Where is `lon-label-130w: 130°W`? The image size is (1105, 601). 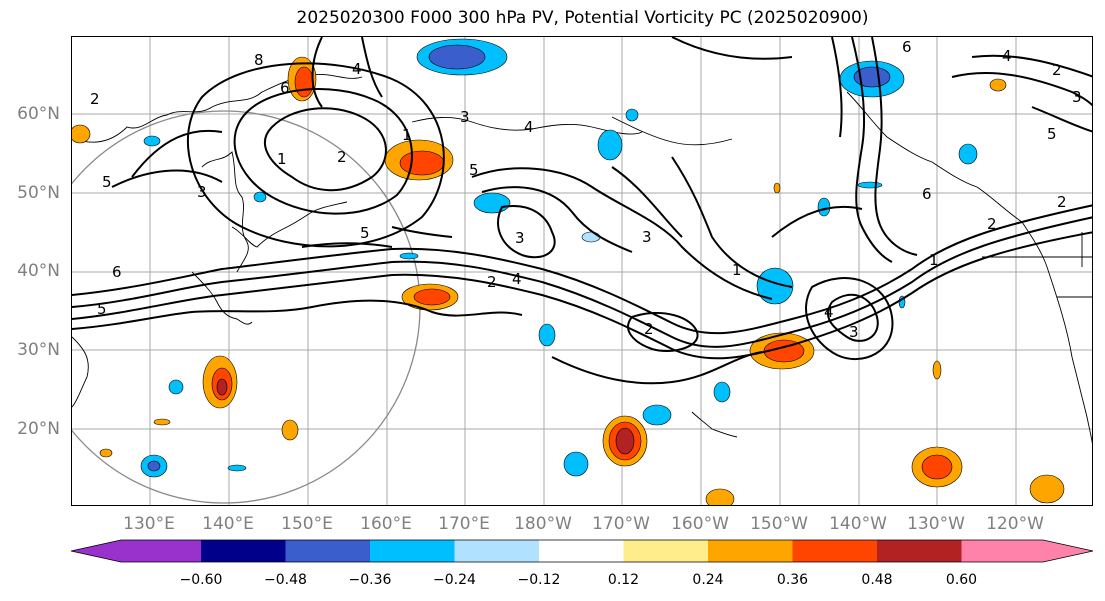 lon-label-130w: 130°W is located at coordinates (936, 524).